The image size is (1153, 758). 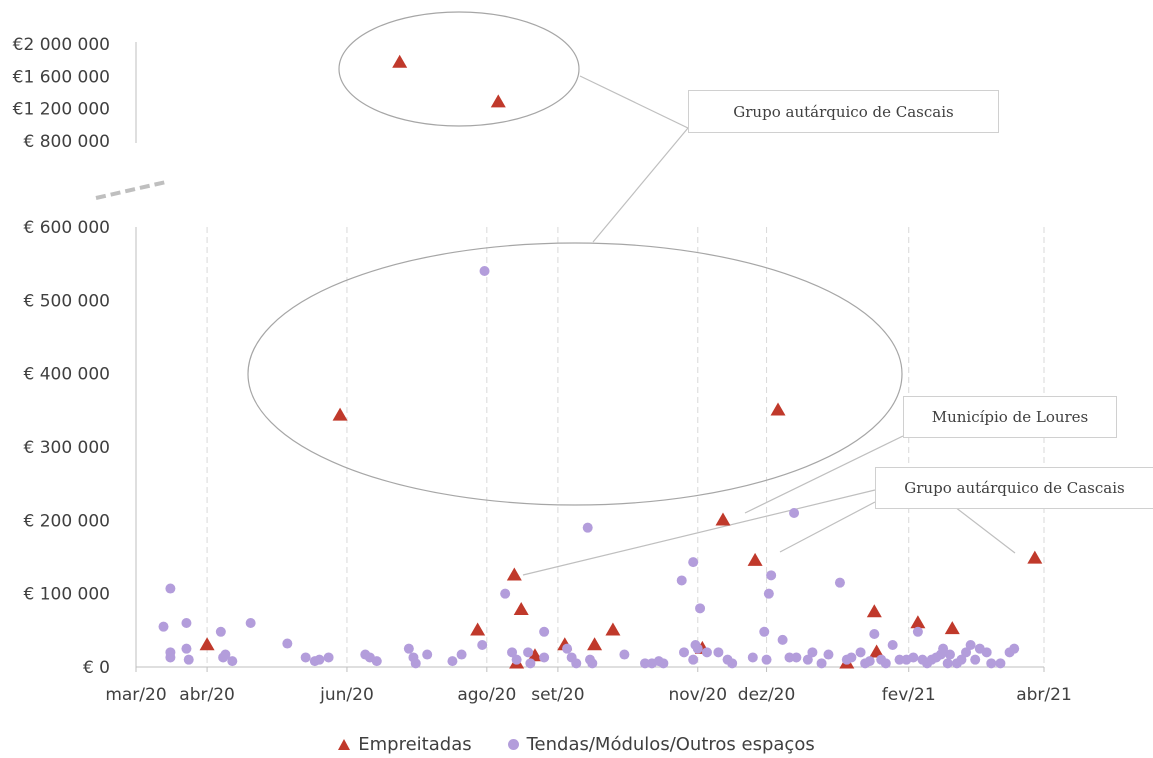 I want to click on y-tick-label: € 300 000, so click(x=66, y=448).